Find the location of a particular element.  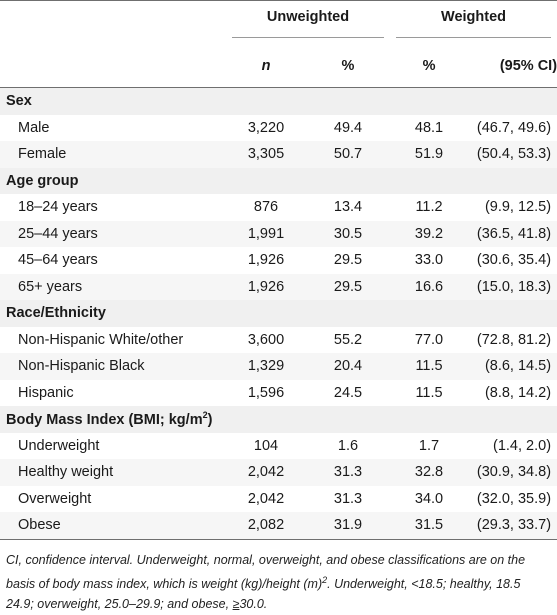

row-label: Overweight is located at coordinates (113, 498).